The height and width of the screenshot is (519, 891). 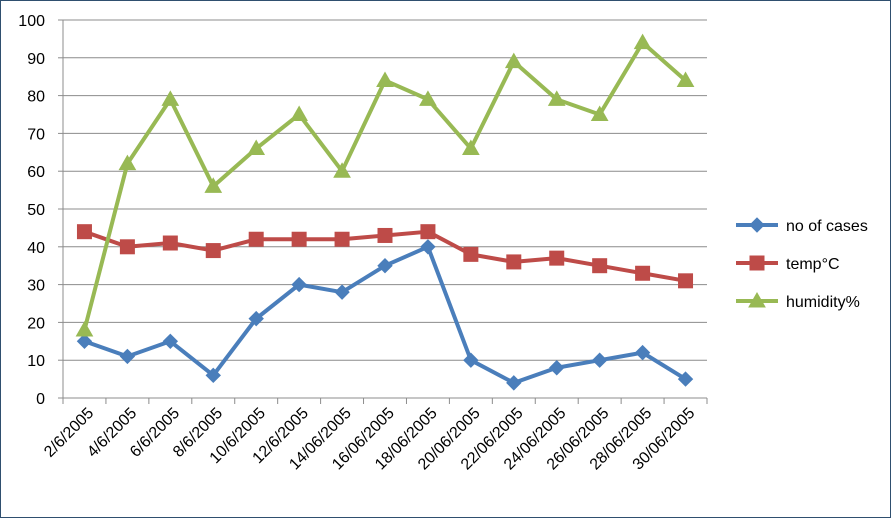 What do you see at coordinates (813, 264) in the screenshot?
I see `legend-label: temp°C` at bounding box center [813, 264].